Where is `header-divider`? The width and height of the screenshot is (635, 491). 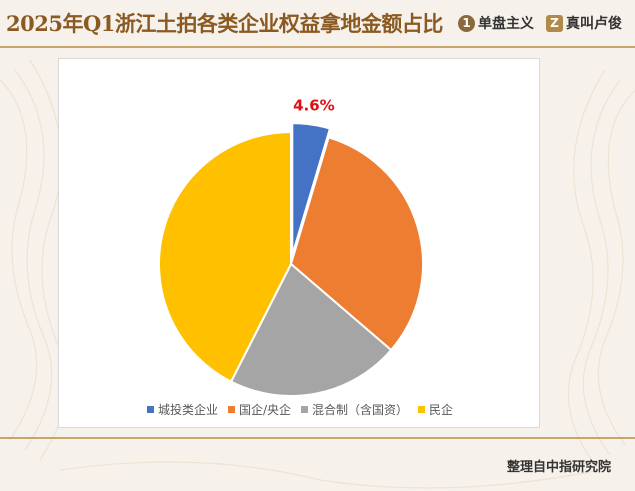
header-divider is located at coordinates (317, 47).